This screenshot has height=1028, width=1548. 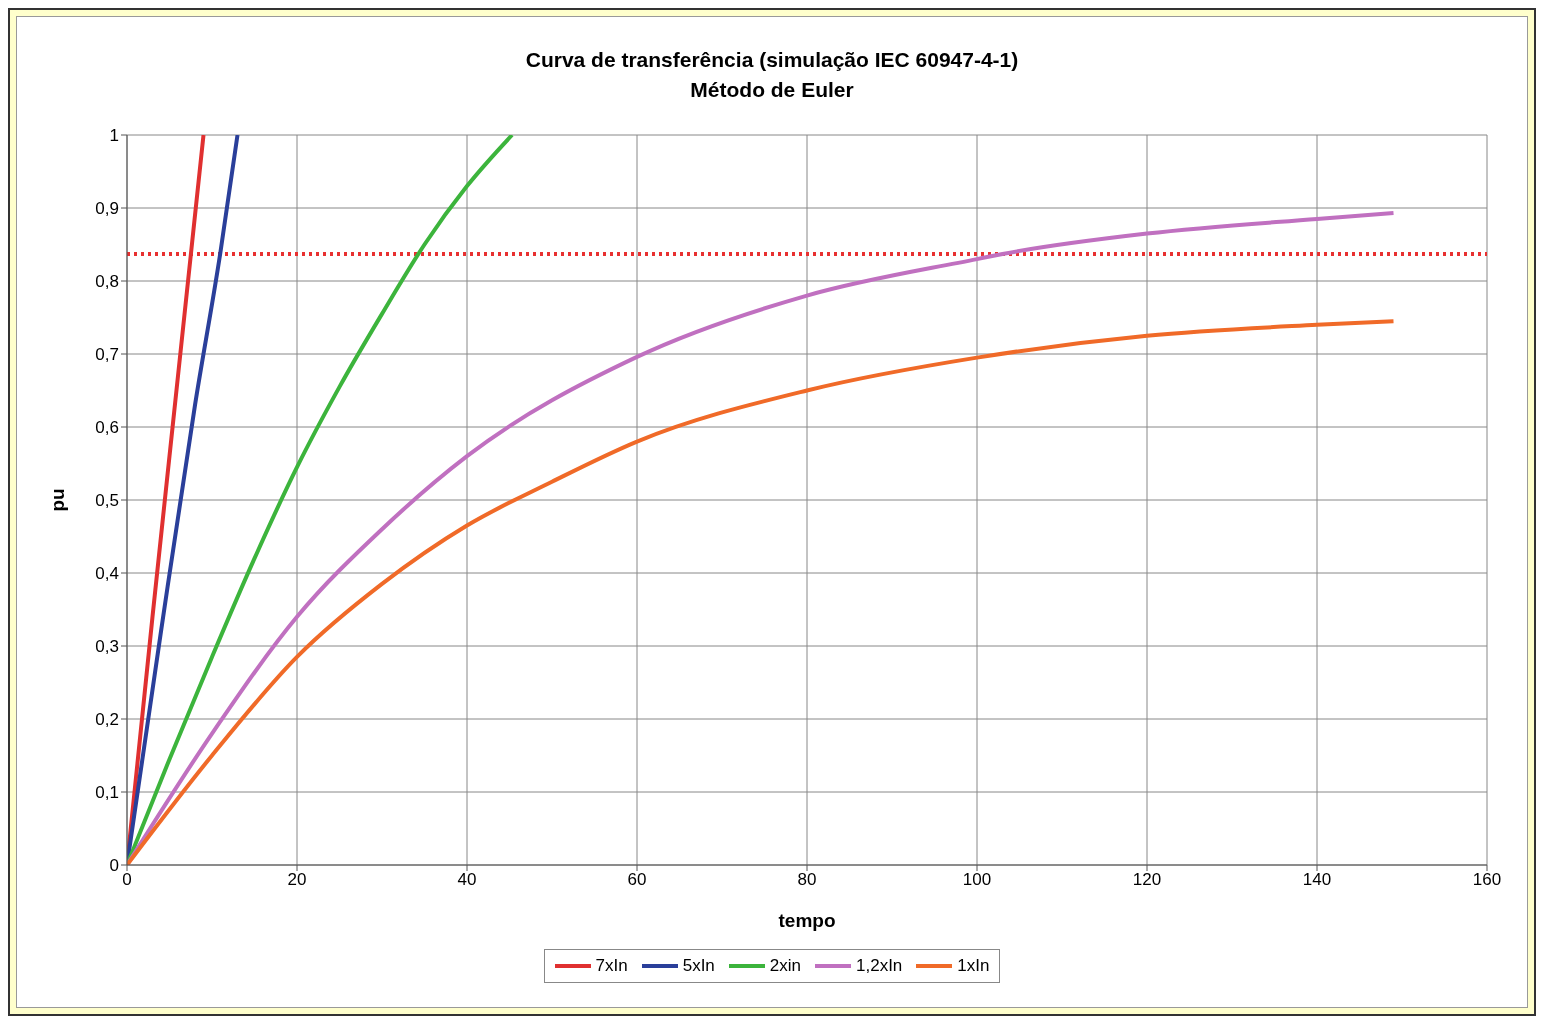 What do you see at coordinates (1487, 880) in the screenshot?
I see `x-tick-label: 160` at bounding box center [1487, 880].